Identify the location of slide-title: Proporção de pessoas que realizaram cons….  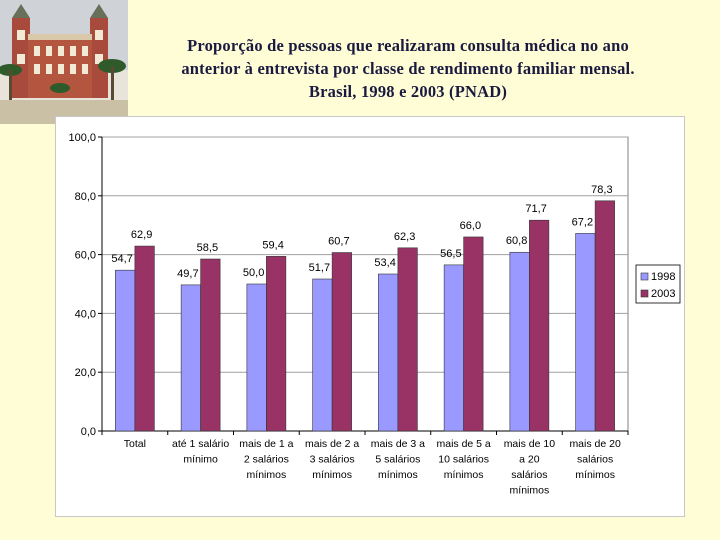
(408, 68).